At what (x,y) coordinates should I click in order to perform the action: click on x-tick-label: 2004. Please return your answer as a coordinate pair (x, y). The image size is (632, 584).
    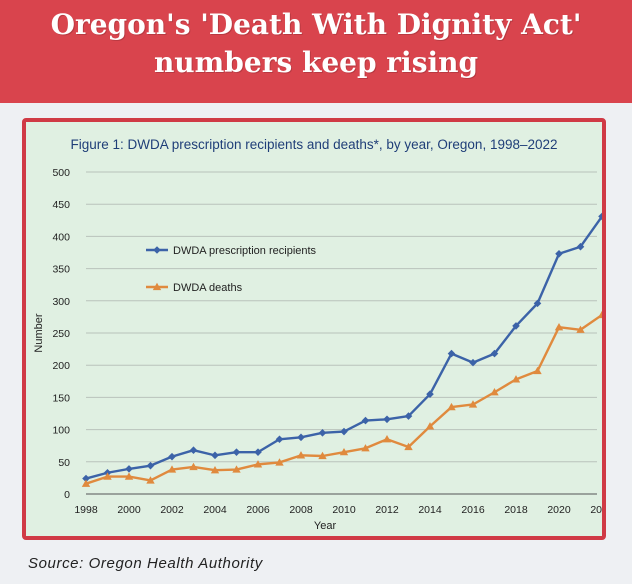
    Looking at the image, I should click on (215, 510).